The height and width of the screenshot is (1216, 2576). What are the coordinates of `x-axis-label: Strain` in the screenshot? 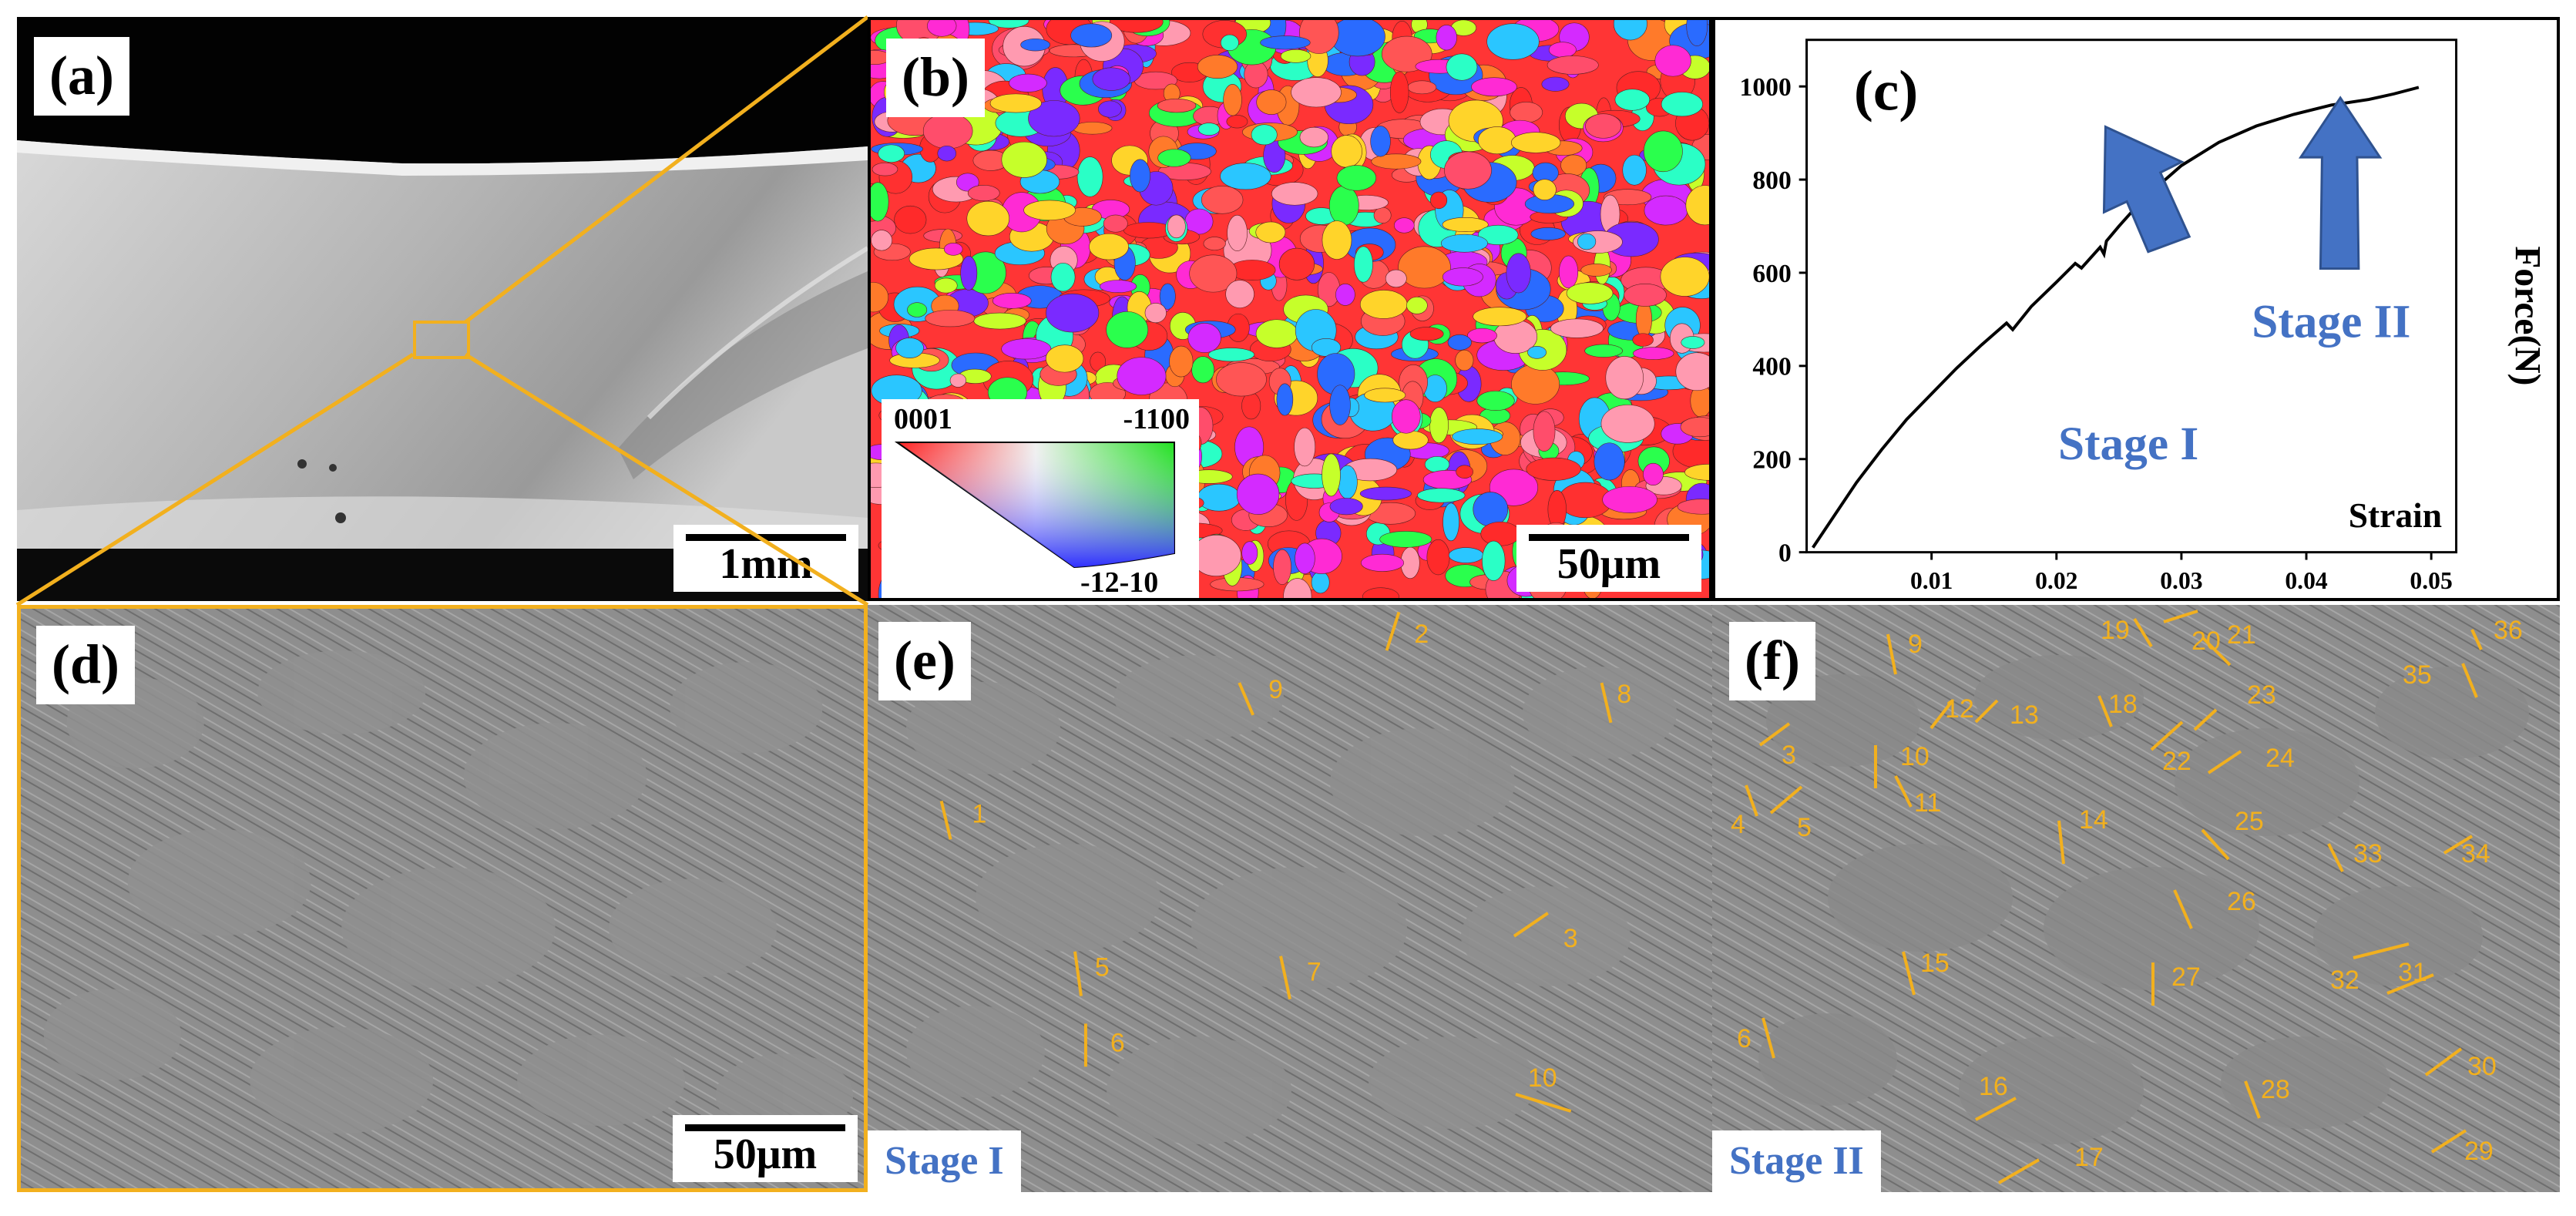 It's located at (2395, 515).